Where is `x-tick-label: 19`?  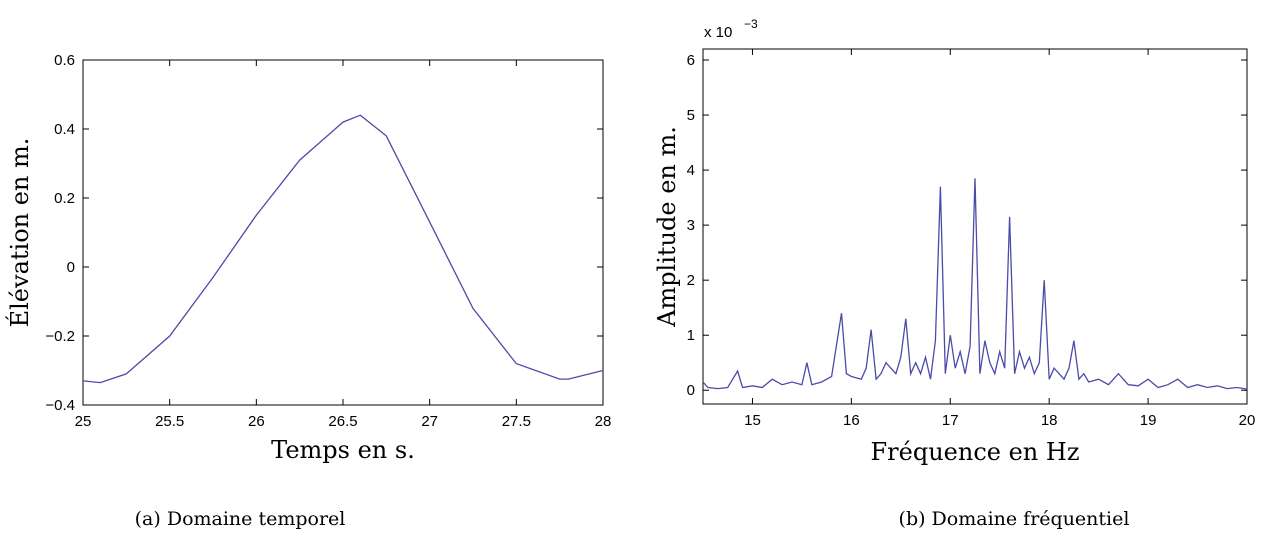 x-tick-label: 19 is located at coordinates (1148, 420).